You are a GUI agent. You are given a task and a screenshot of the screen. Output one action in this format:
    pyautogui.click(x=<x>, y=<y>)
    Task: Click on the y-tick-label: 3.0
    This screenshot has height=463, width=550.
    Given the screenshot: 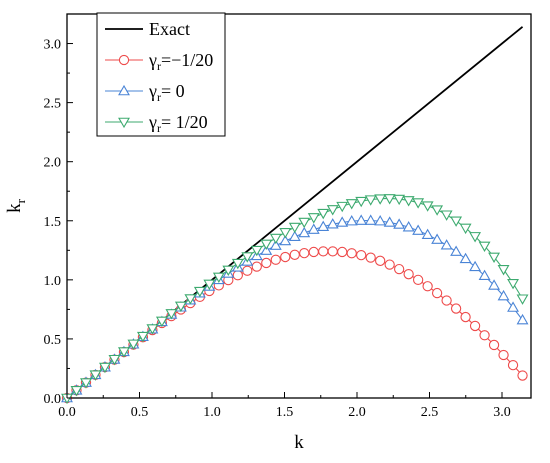 What is the action you would take?
    pyautogui.click(x=53, y=45)
    